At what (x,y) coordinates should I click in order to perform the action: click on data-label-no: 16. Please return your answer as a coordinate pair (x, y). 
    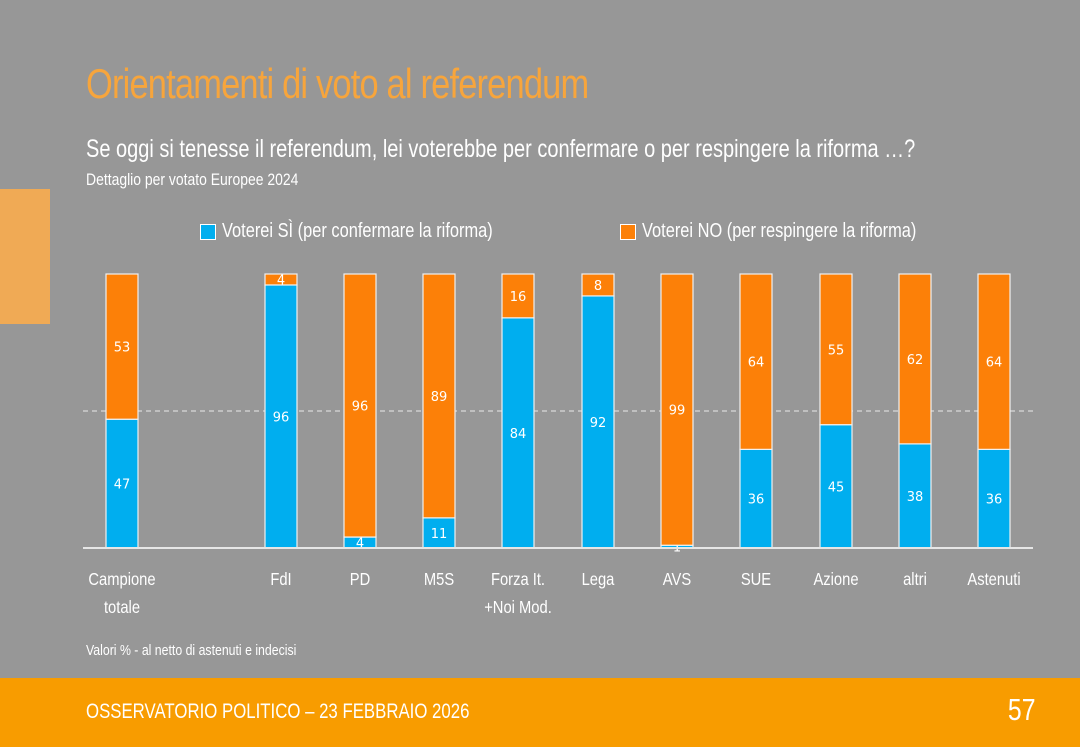
    Looking at the image, I should click on (518, 297).